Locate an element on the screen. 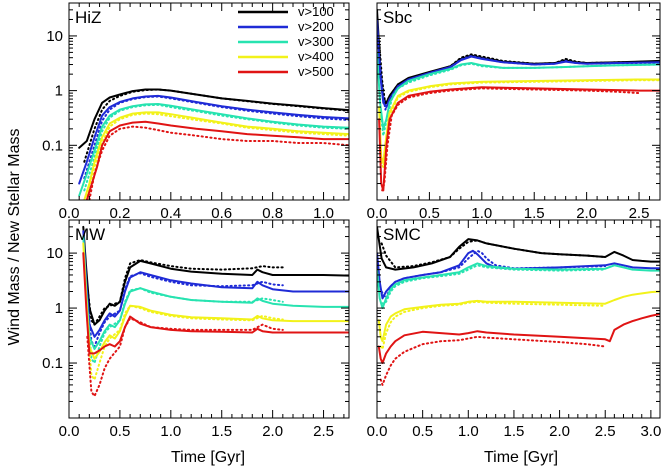  panel-title-mw: MW is located at coordinates (90, 234).